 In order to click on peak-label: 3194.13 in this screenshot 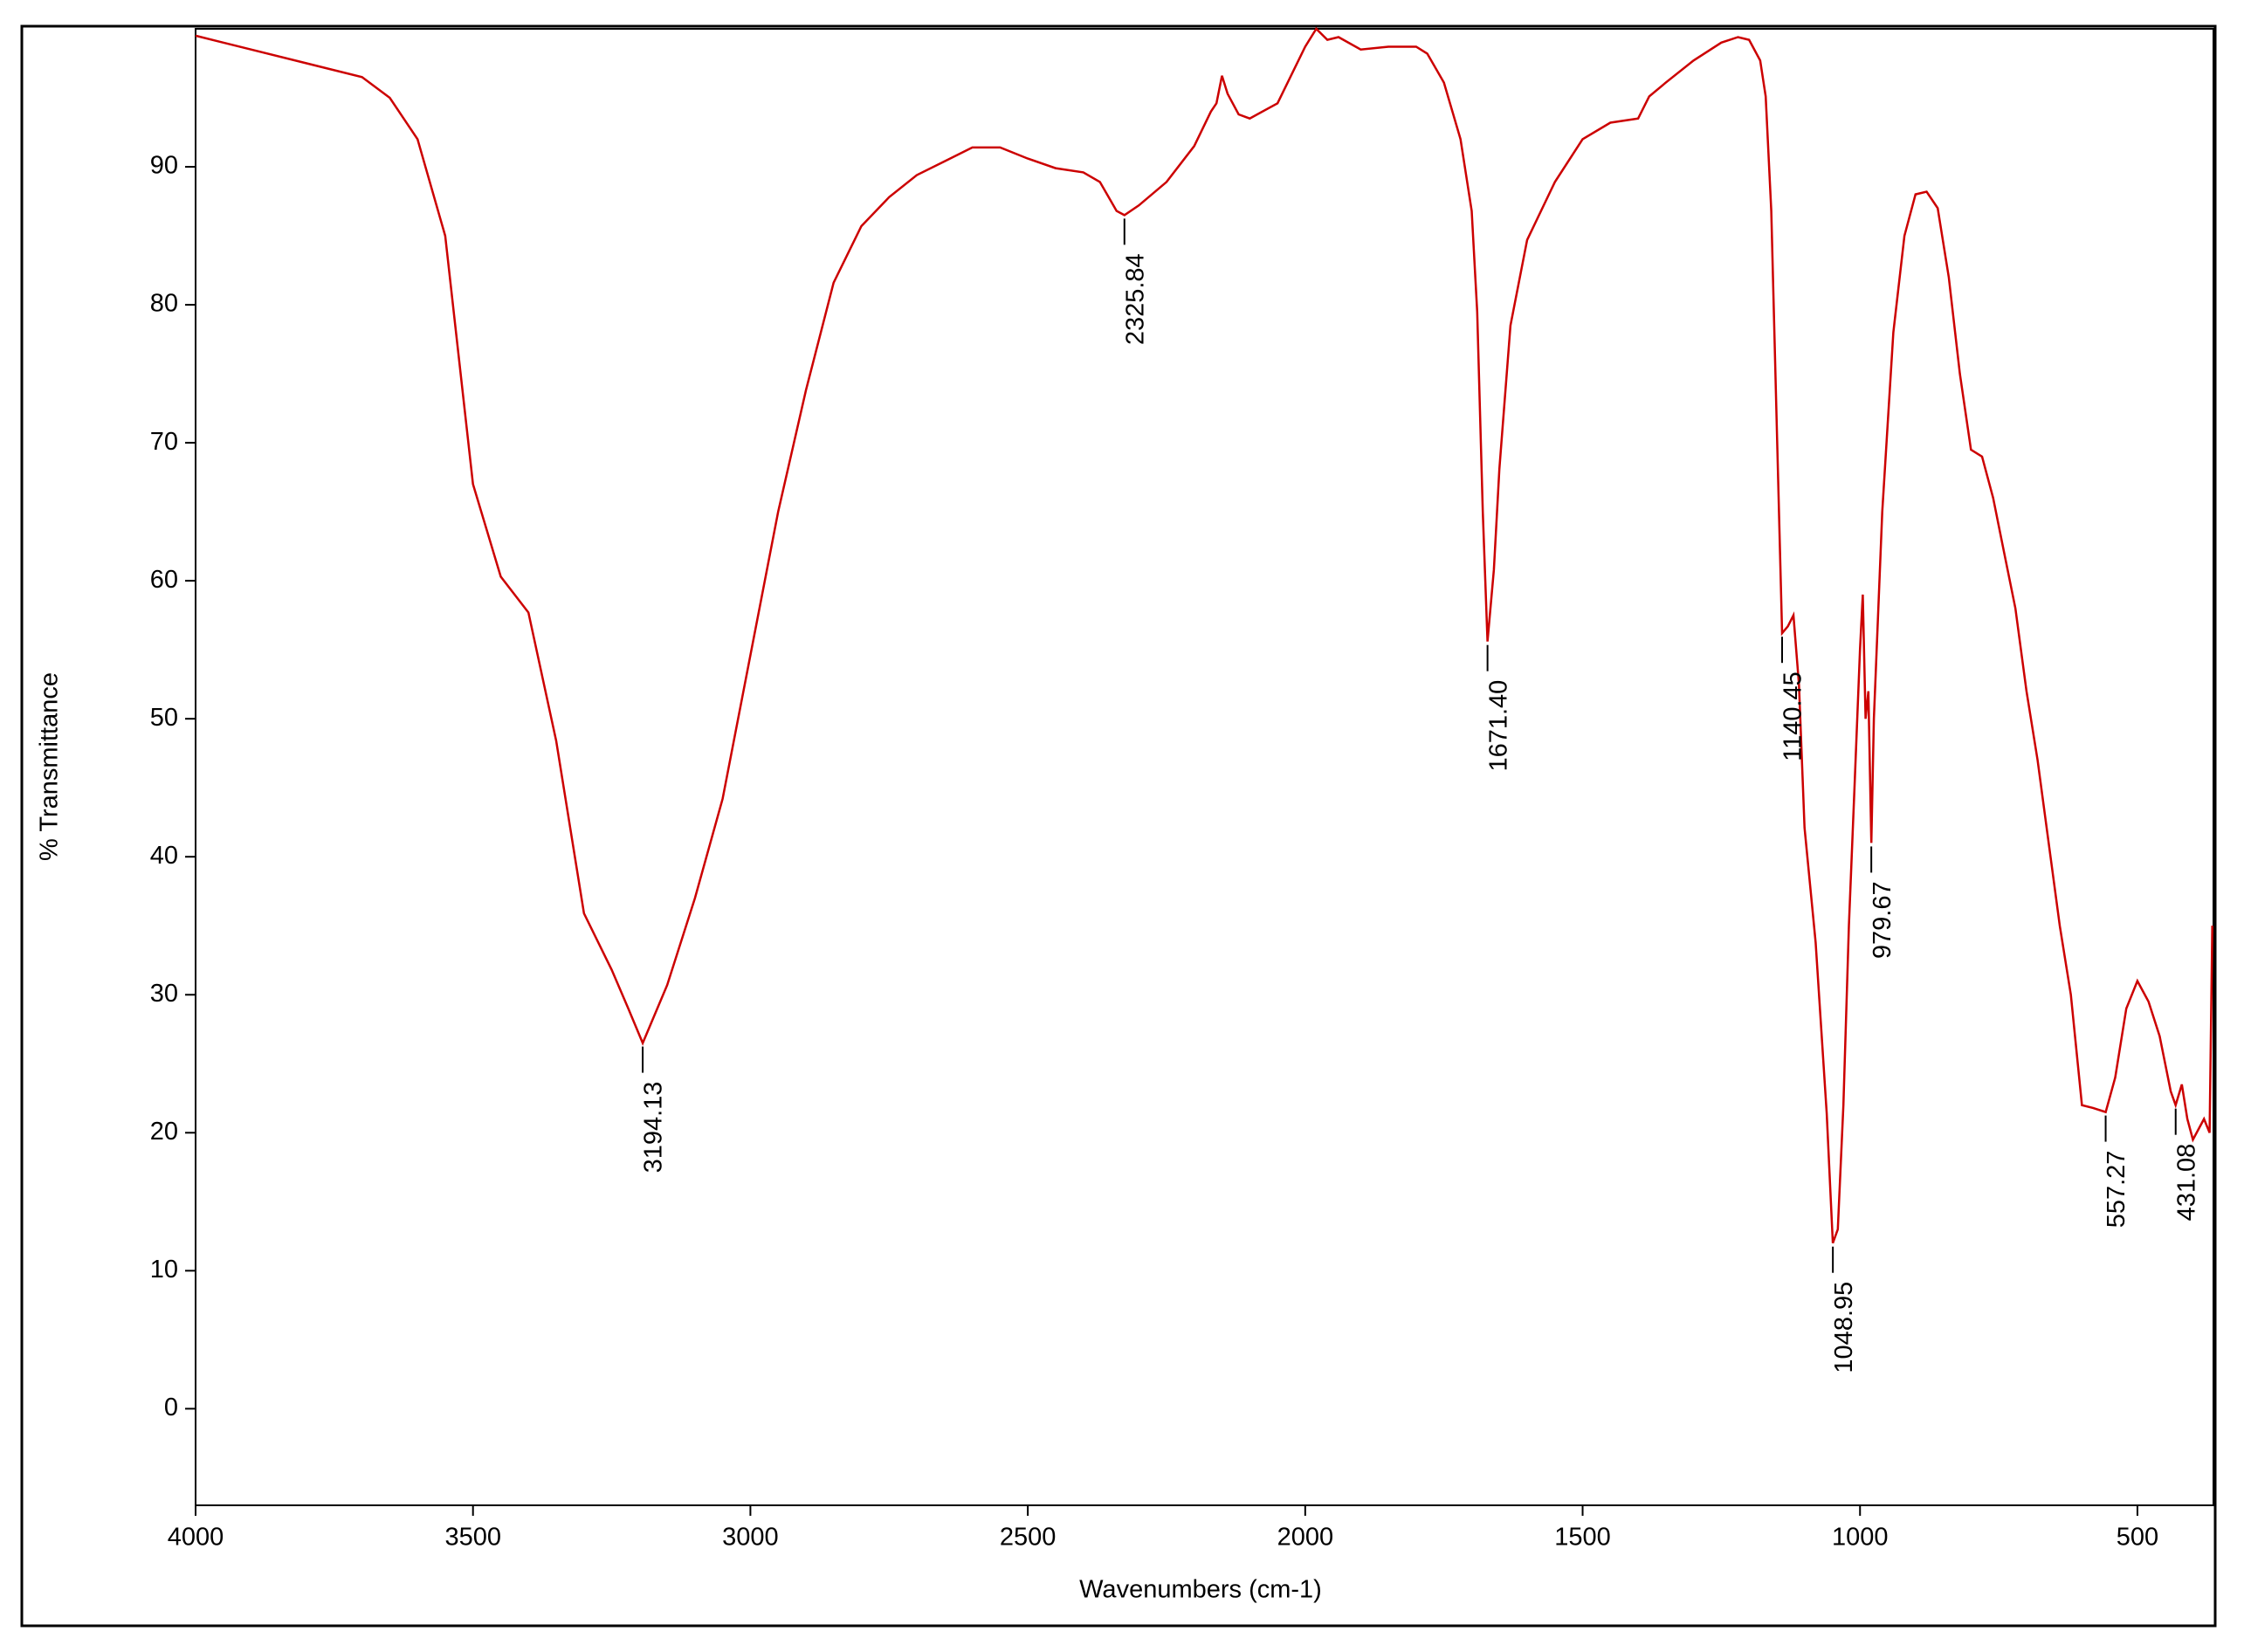, I will do `click(654, 1128)`.